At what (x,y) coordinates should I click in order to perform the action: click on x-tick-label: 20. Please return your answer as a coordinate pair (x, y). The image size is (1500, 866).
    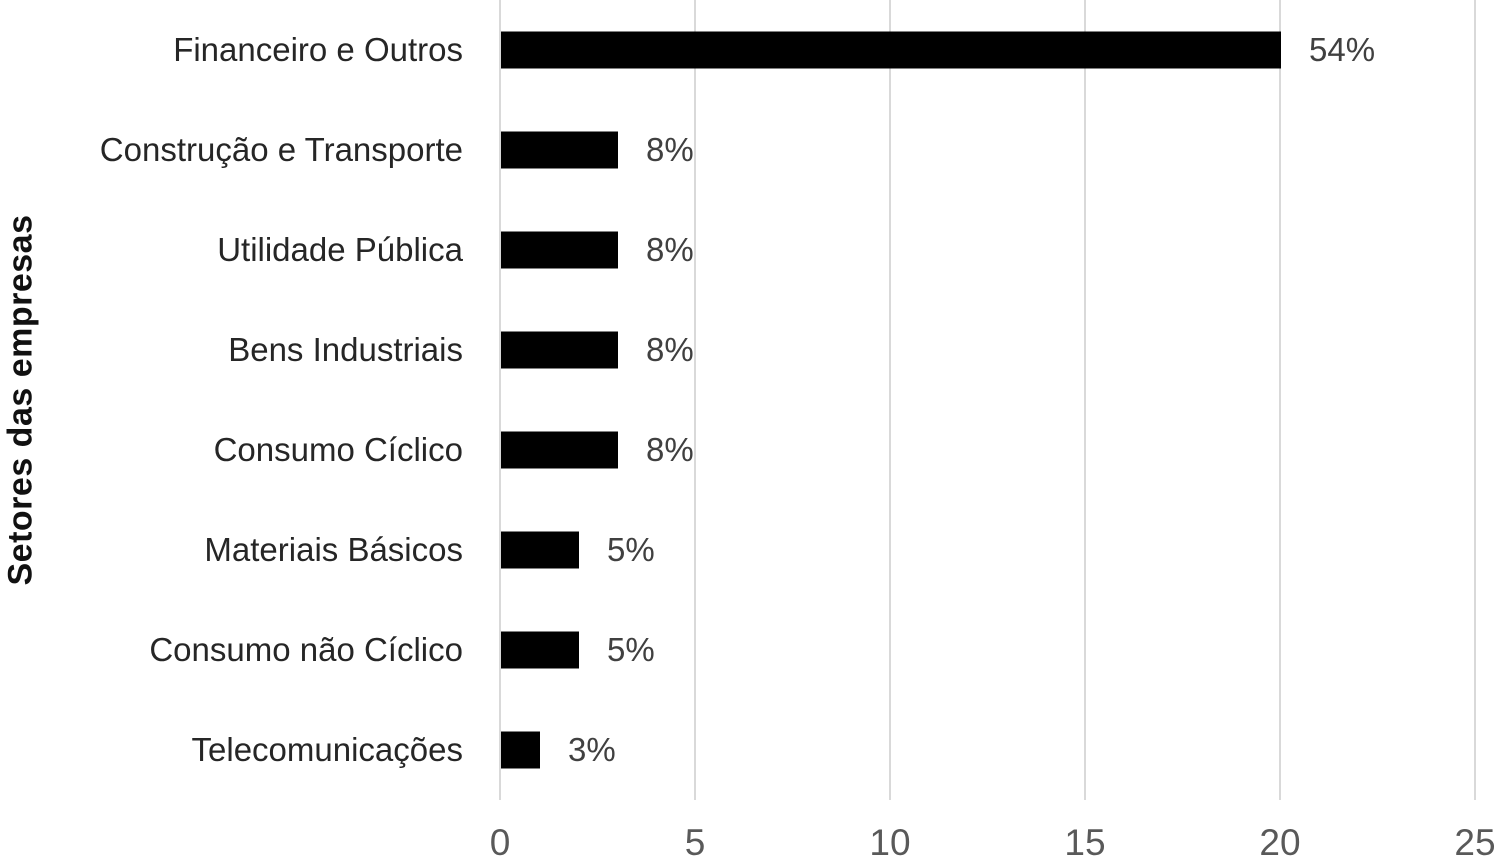
    Looking at the image, I should click on (1280, 842).